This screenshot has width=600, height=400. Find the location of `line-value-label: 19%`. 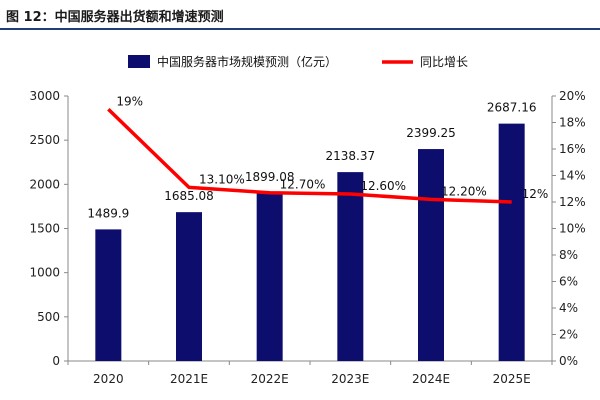

line-value-label: 19% is located at coordinates (129, 101).